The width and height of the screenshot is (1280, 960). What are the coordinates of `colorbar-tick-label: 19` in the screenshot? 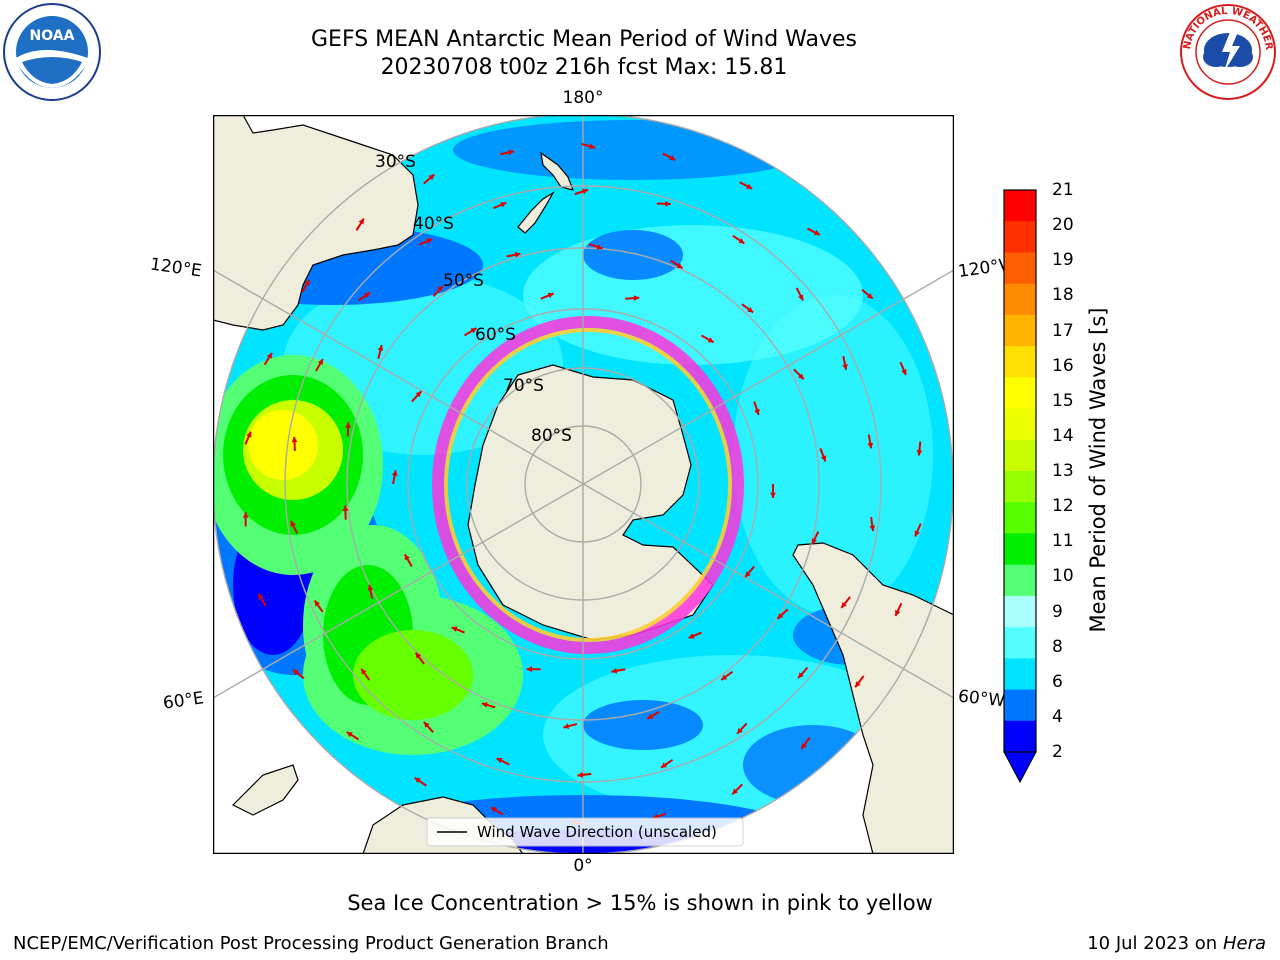 It's located at (1063, 260).